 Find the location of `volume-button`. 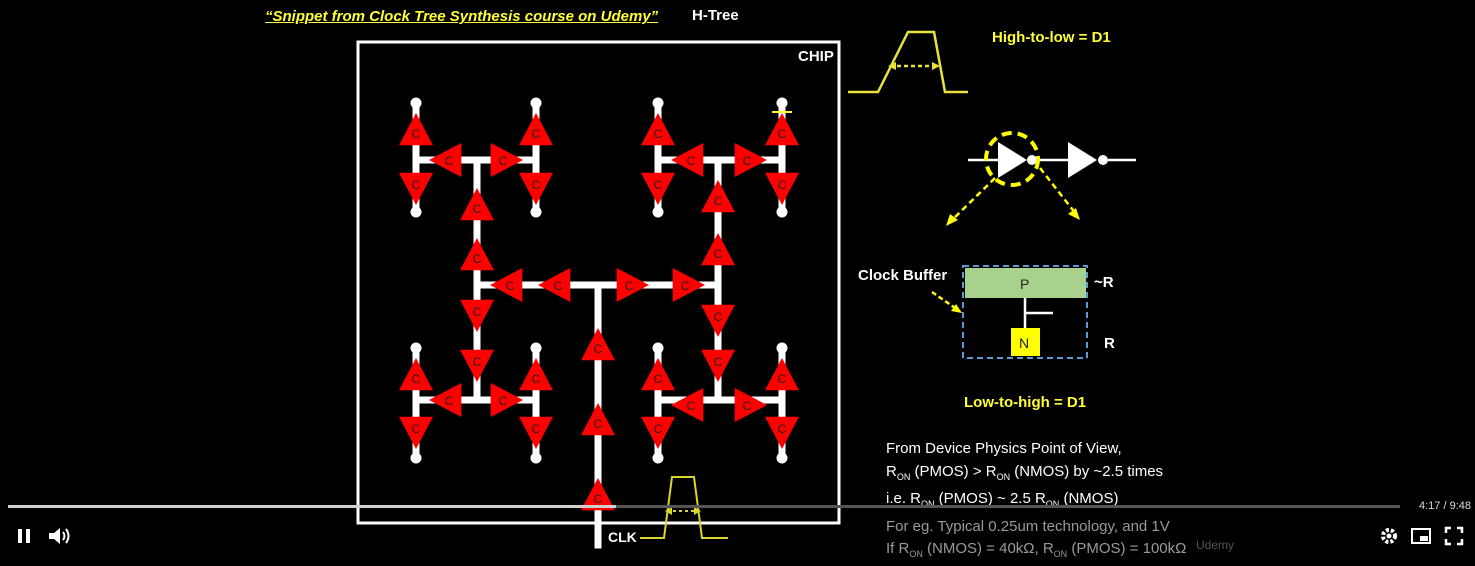

volume-button is located at coordinates (59, 536).